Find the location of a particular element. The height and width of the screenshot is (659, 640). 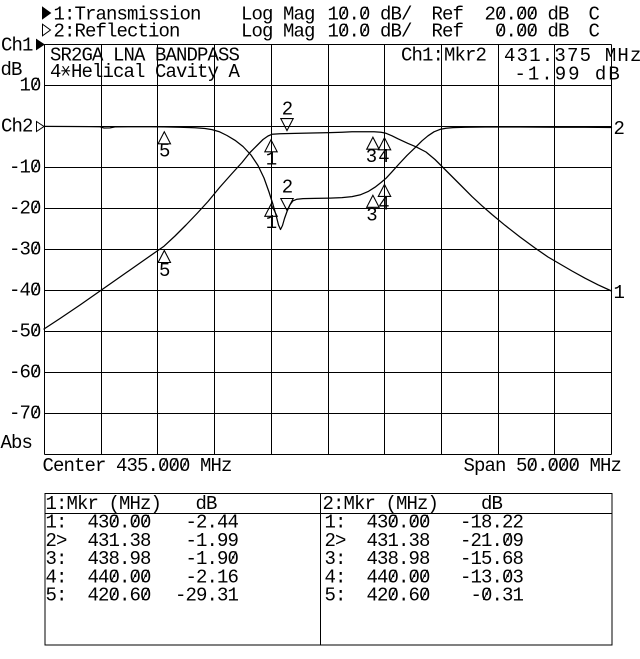

svg-text: Span 50.000 MHz is located at coordinates (543, 466).